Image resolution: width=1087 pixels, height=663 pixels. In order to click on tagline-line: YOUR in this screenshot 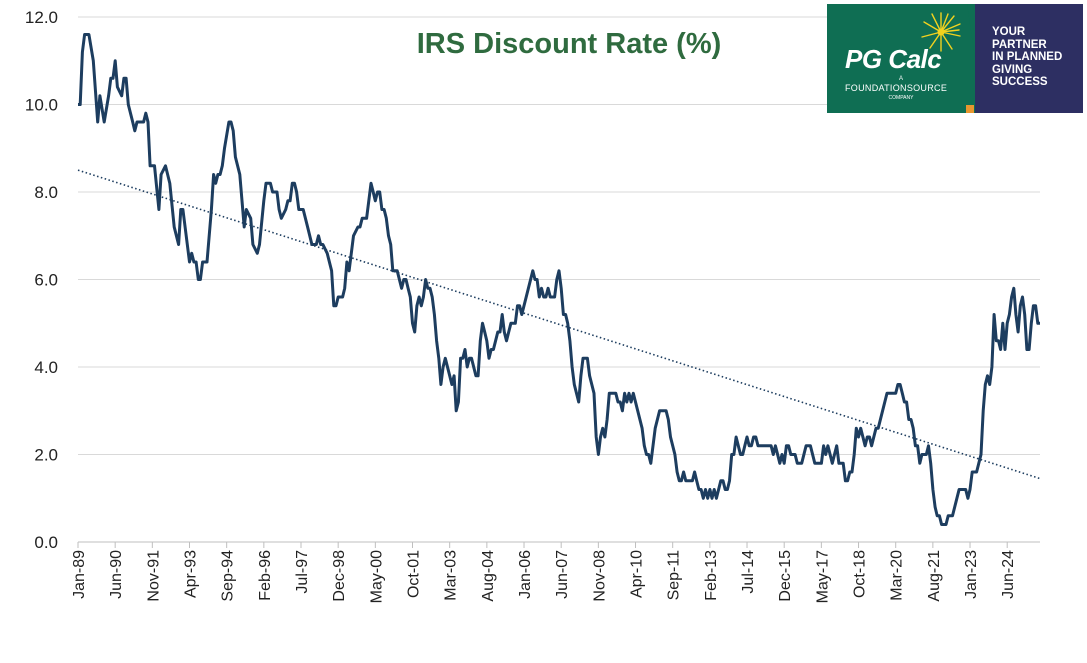, I will do `click(1009, 32)`.